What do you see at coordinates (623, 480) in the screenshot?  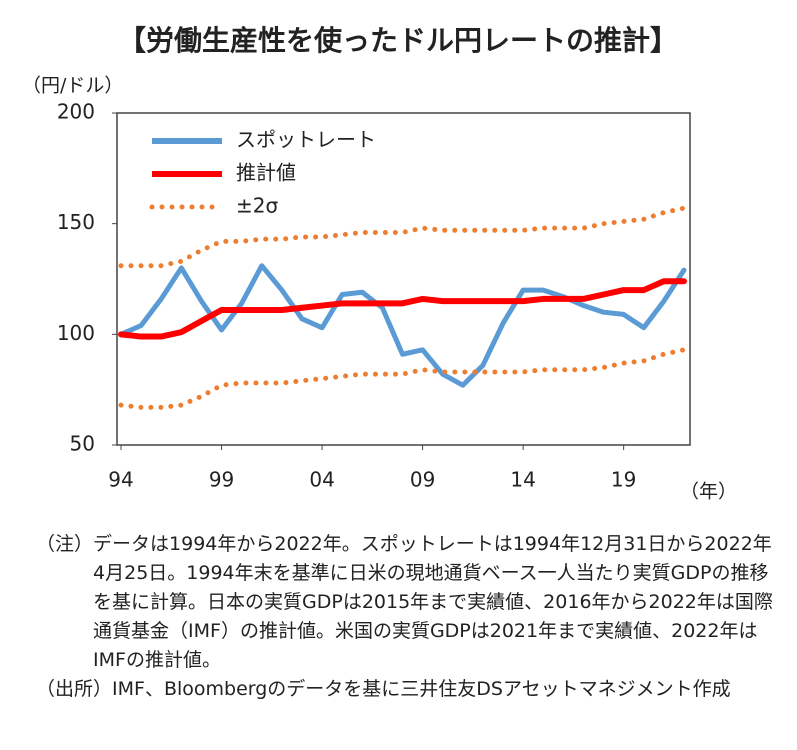 I see `x-tick-label: 19` at bounding box center [623, 480].